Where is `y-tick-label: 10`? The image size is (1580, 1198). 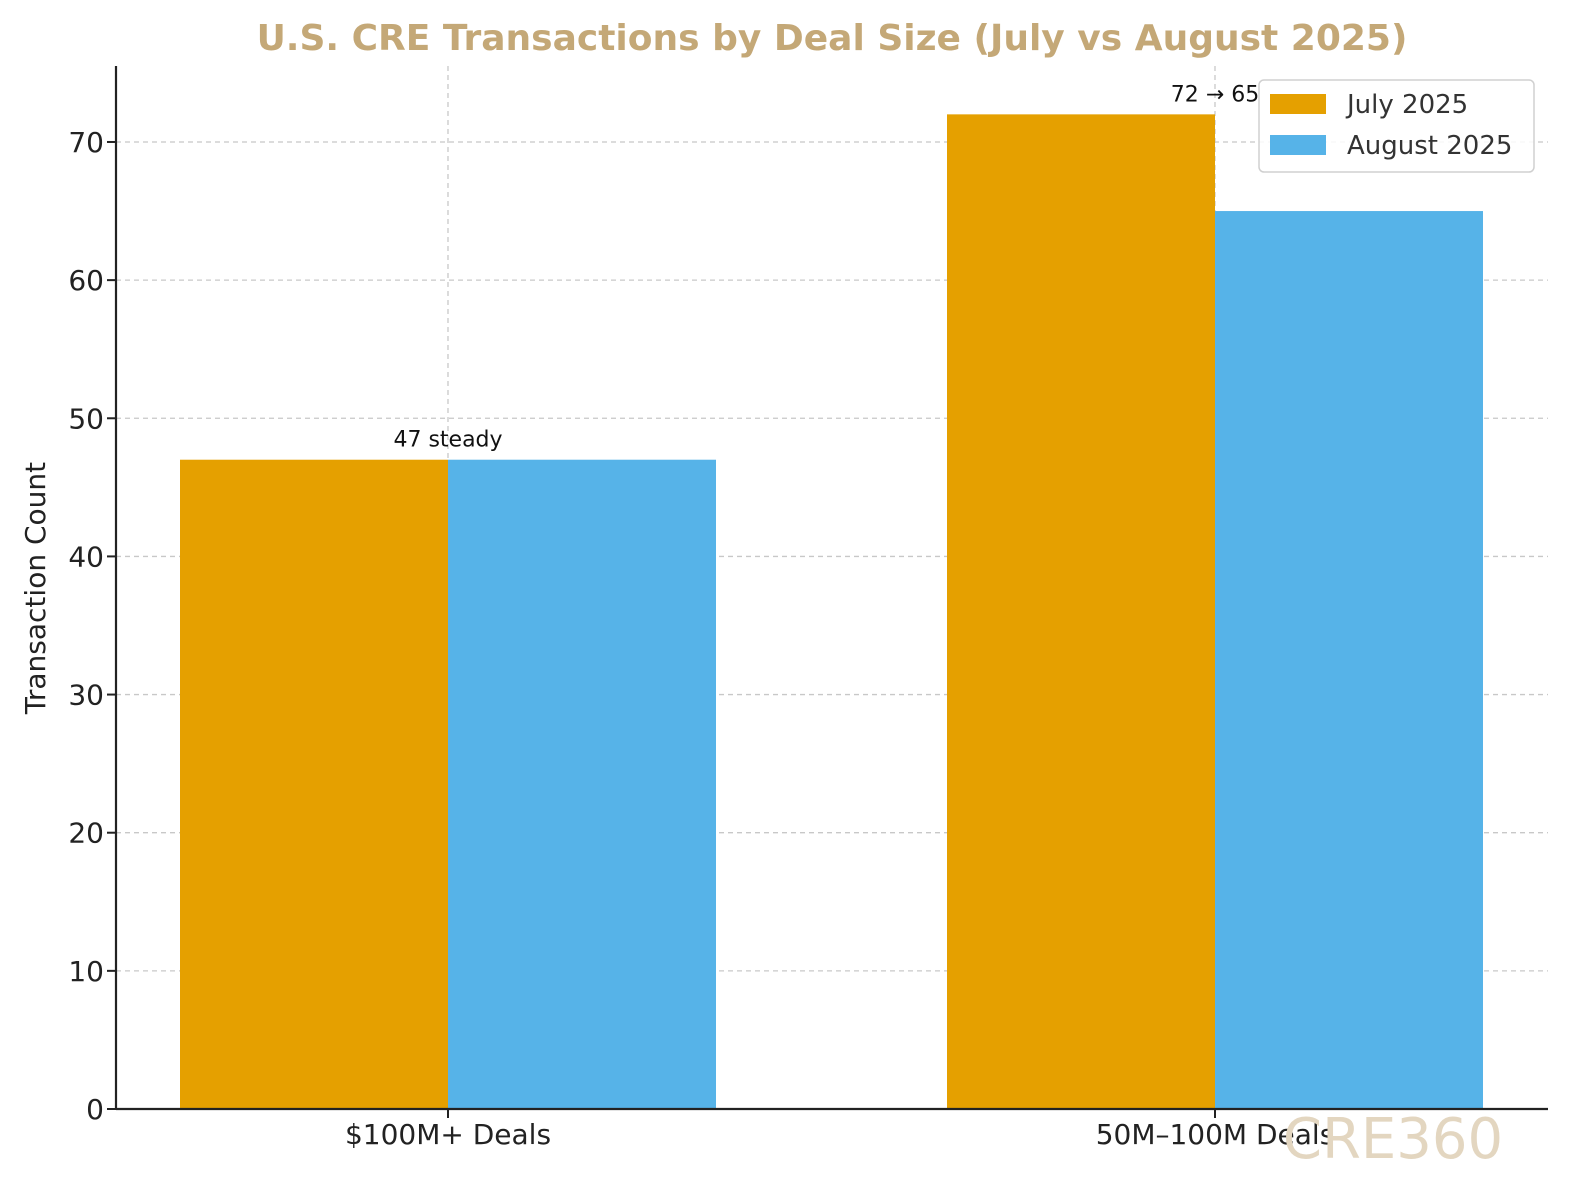 y-tick-label: 10 is located at coordinates (86, 971).